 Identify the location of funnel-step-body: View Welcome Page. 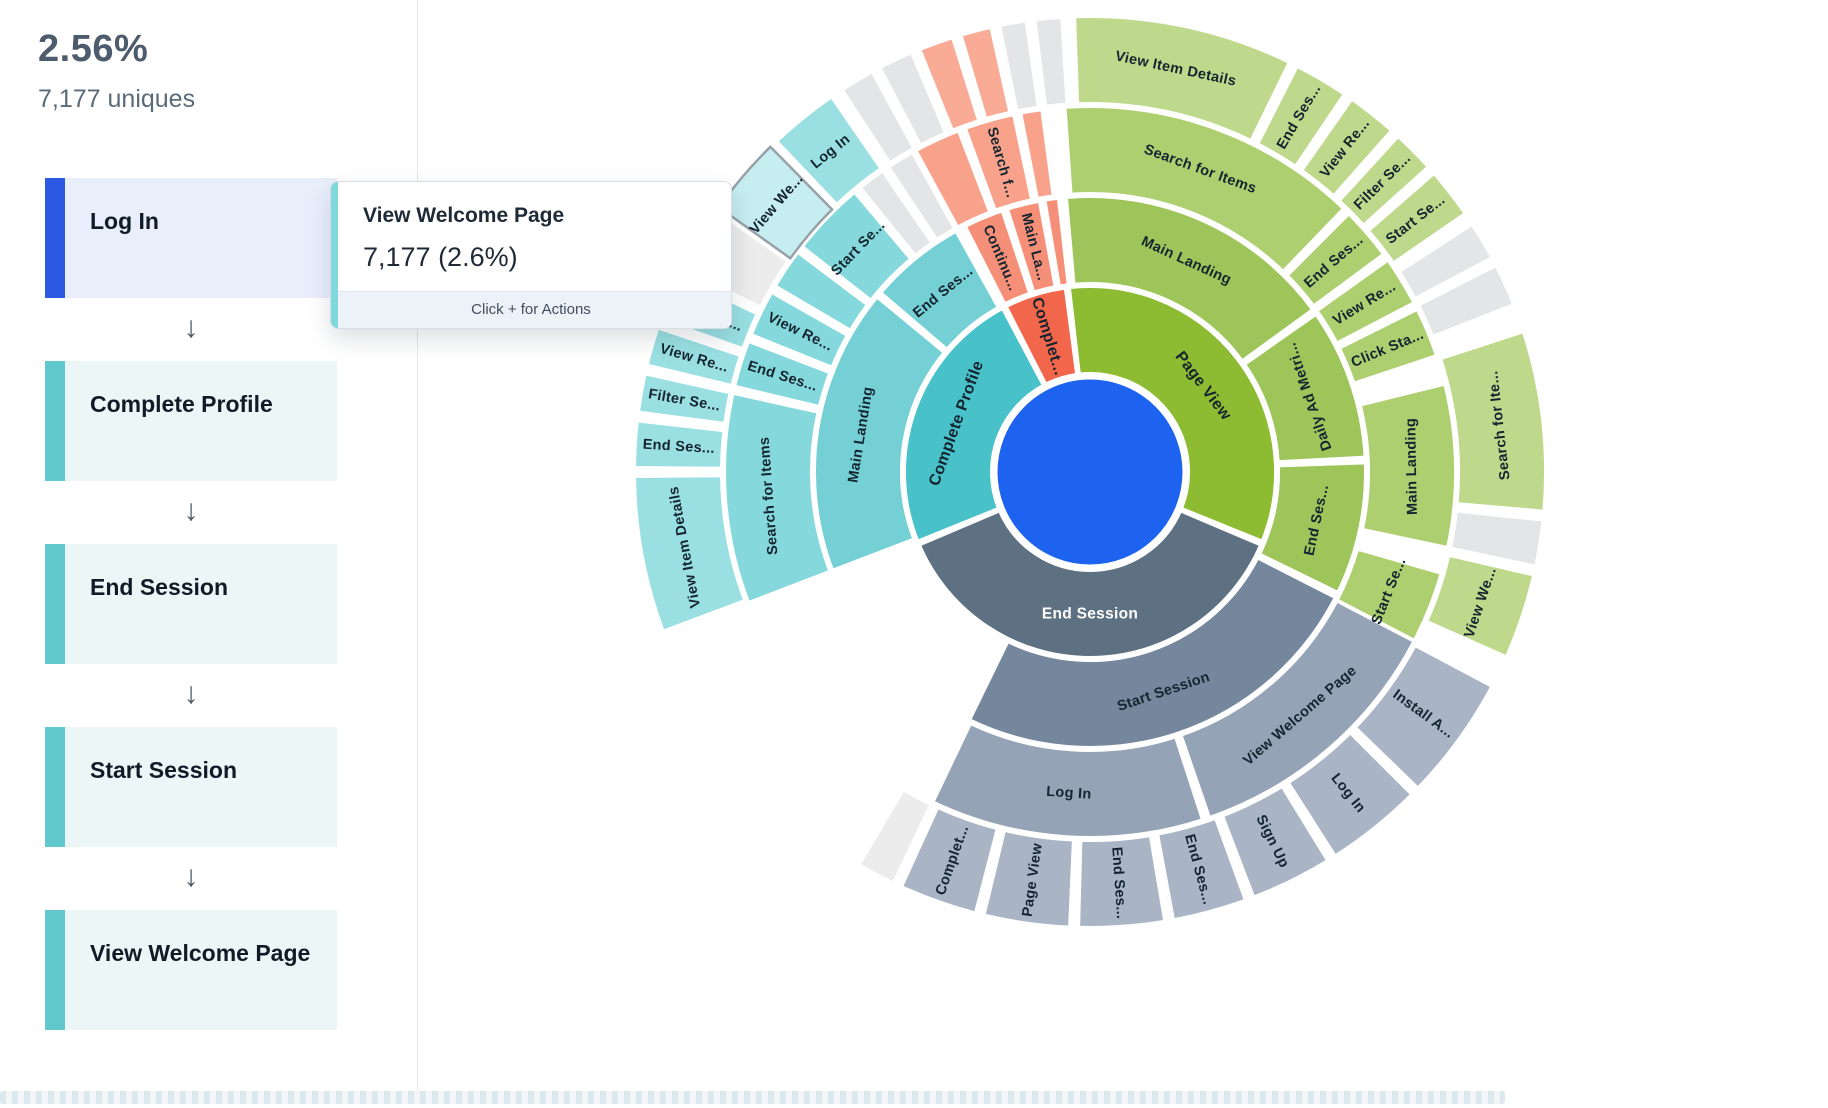
(201, 970).